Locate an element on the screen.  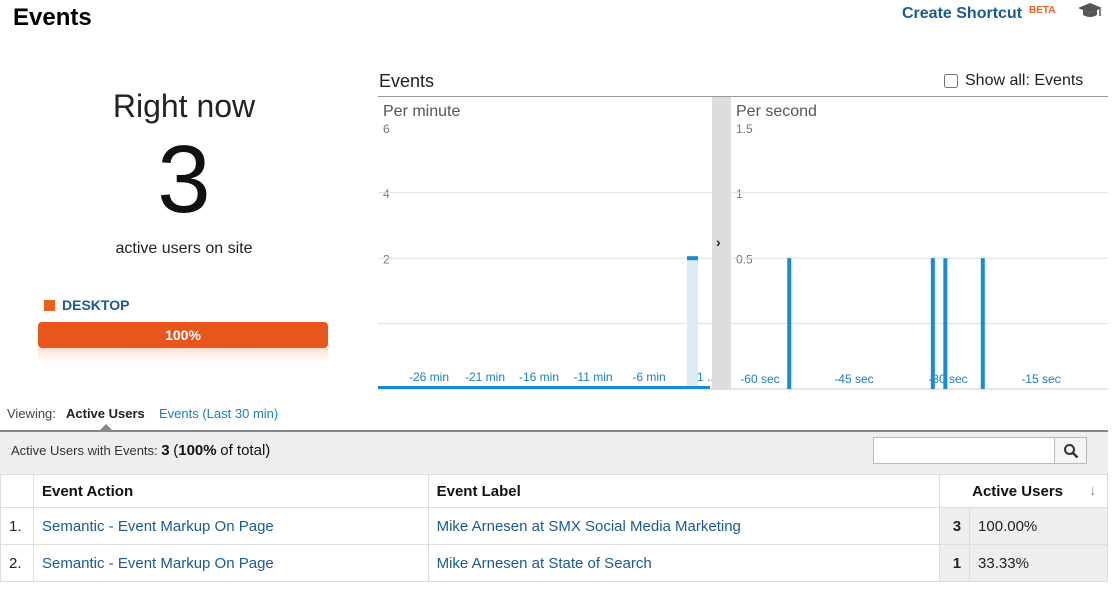
show-all-checkbox is located at coordinates (951, 81).